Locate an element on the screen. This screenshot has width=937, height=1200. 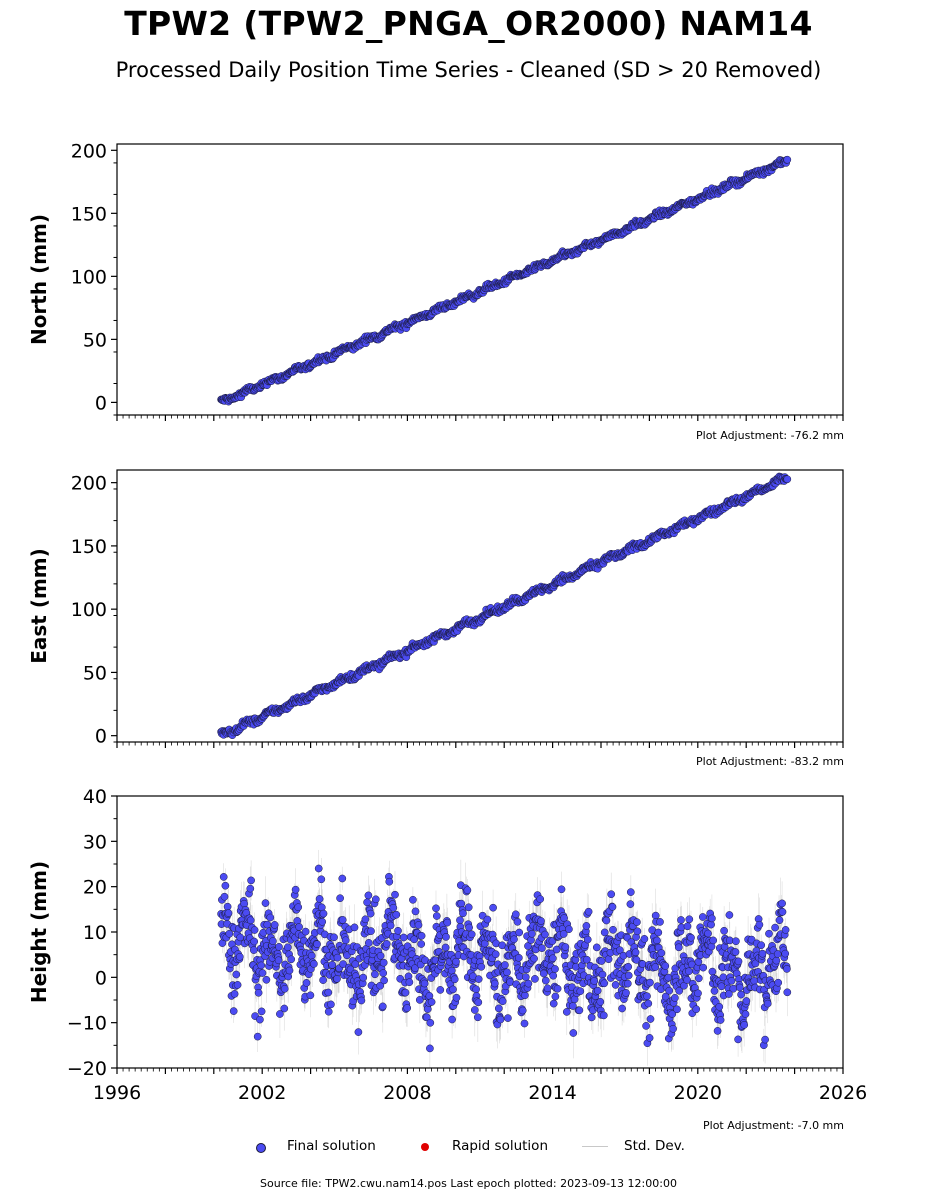
north-ytick-label: 150 is located at coordinates (89, 214).